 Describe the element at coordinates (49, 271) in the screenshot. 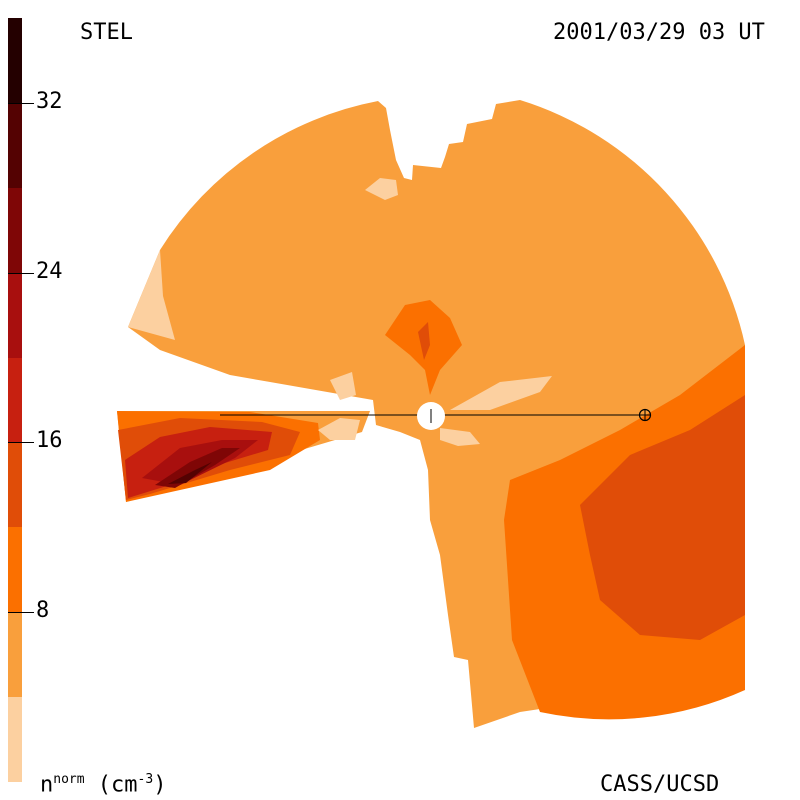

I see `color-scale-tick-label-1: 24` at that location.